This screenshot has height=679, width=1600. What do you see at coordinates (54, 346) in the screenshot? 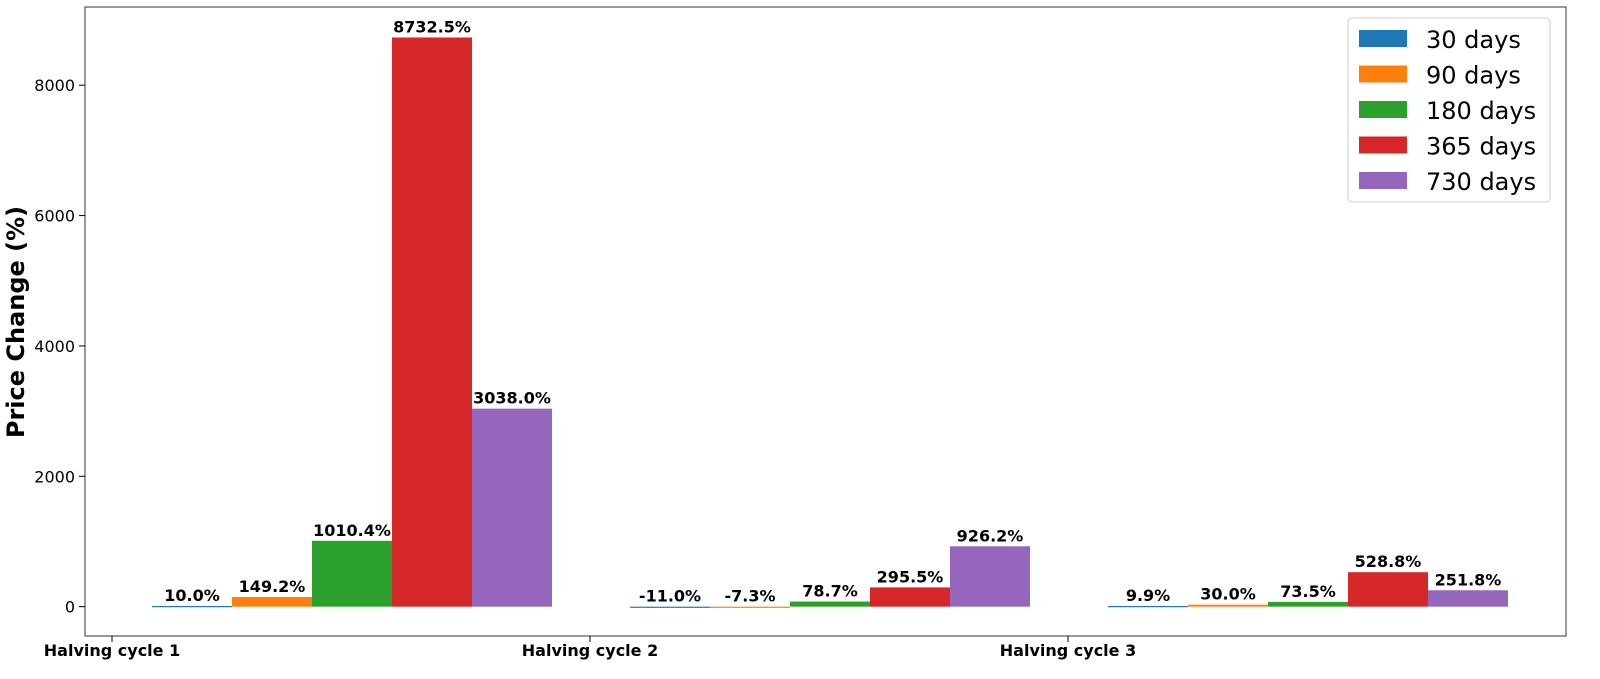
I see `y-tick-label: 4000` at bounding box center [54, 346].